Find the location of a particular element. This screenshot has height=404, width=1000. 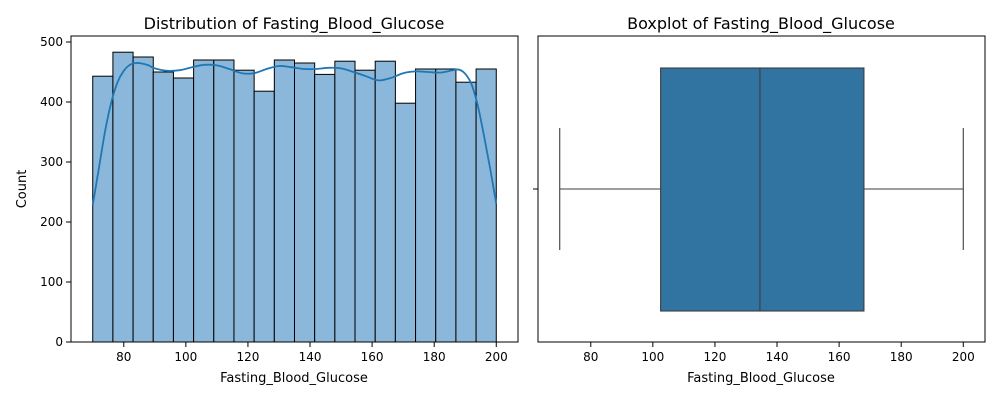

y-tick-label: 300 is located at coordinates (51, 162).